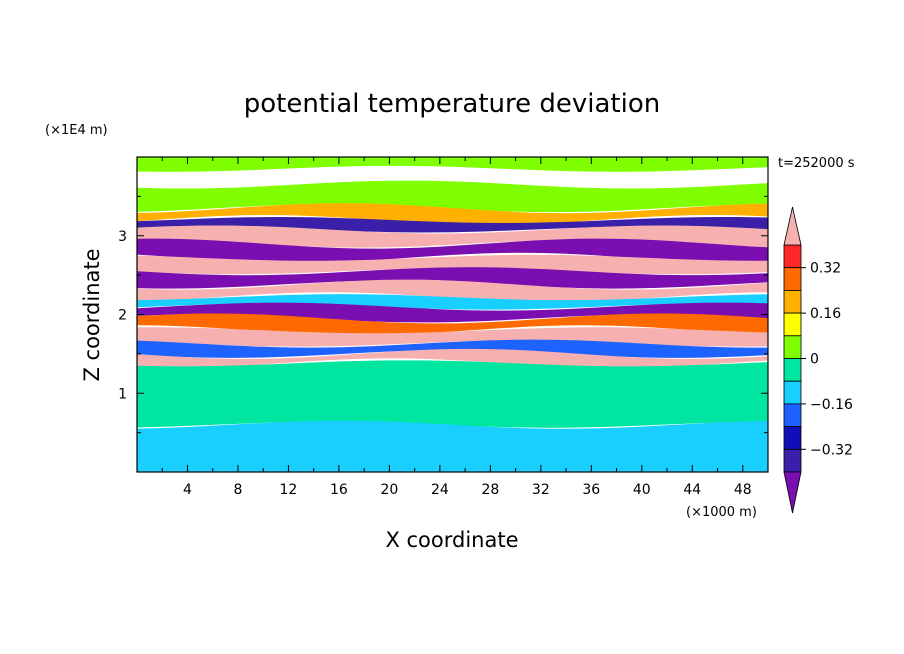  What do you see at coordinates (831, 405) in the screenshot?
I see `colorbar-label: −0.16` at bounding box center [831, 405].